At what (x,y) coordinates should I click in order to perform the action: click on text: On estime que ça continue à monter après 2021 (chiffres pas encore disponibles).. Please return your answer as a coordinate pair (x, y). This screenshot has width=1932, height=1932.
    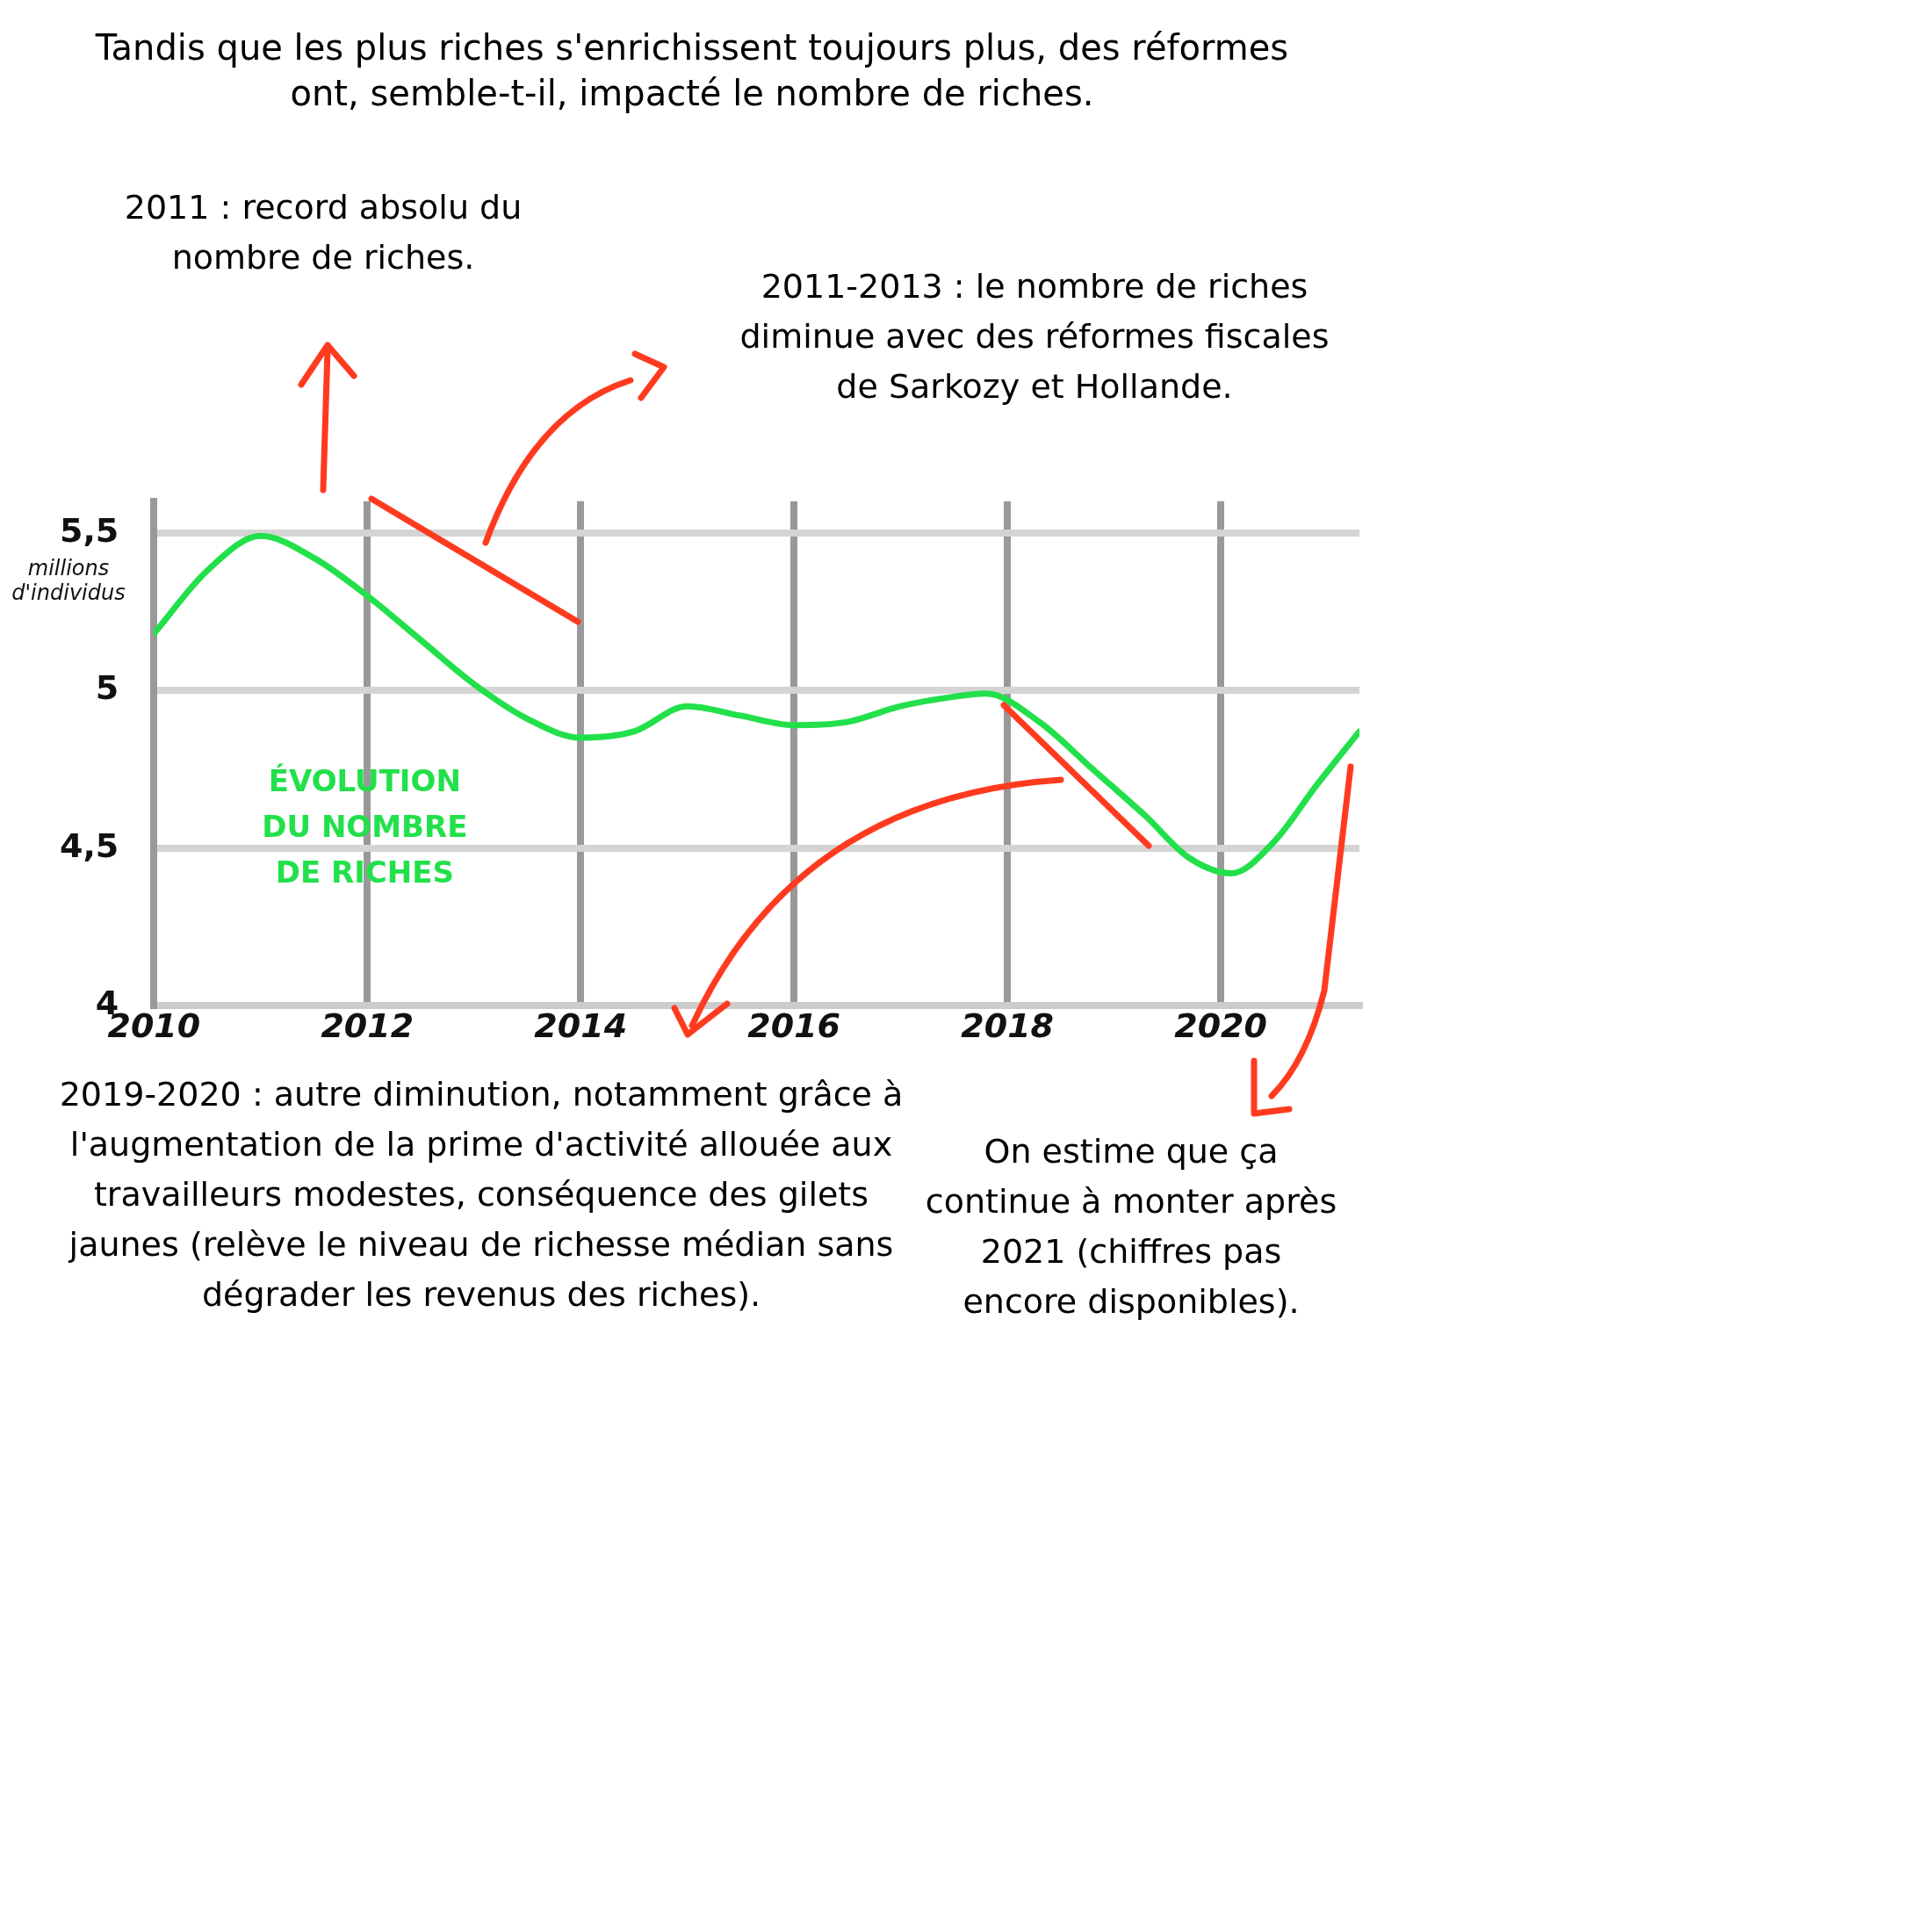
    Looking at the image, I should click on (1131, 1227).